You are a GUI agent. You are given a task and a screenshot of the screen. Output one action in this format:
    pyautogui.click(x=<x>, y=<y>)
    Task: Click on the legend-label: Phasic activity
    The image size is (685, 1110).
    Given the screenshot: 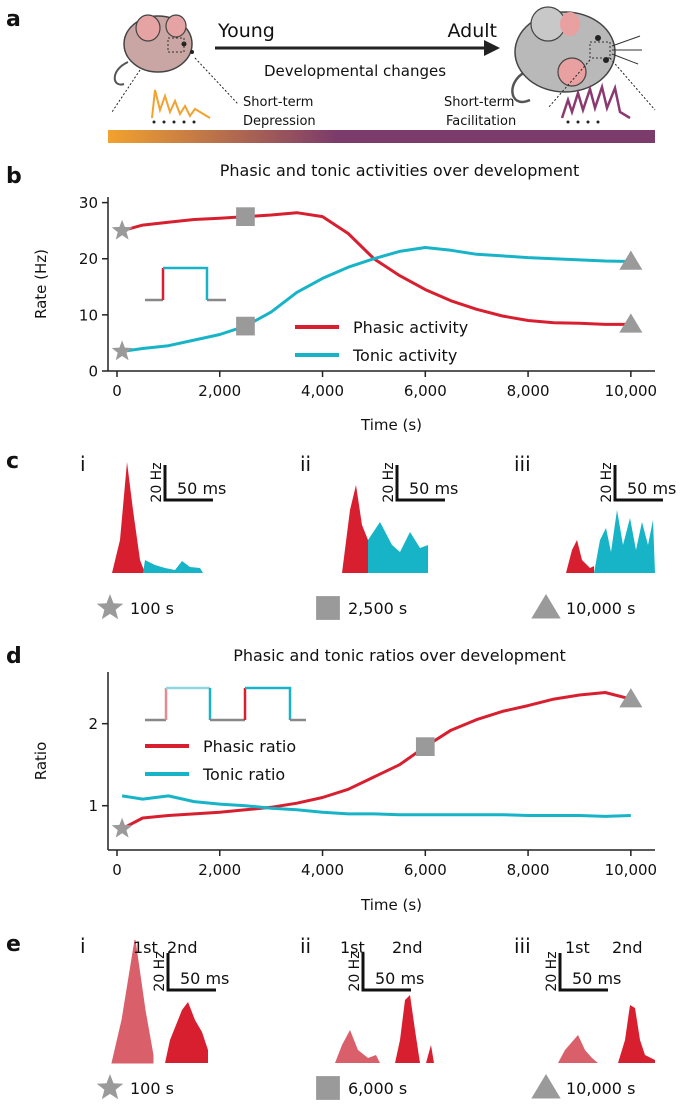 What is the action you would take?
    pyautogui.click(x=410, y=327)
    